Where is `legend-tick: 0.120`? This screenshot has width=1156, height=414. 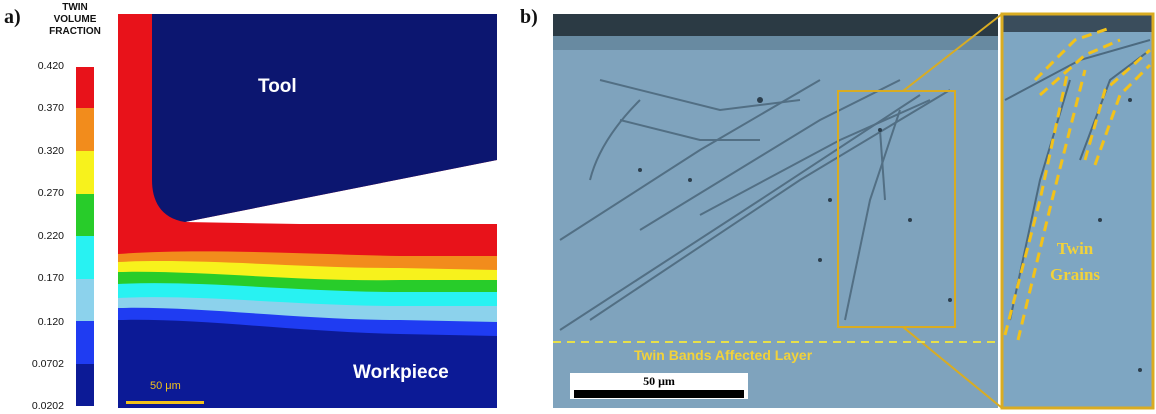
legend-tick: 0.120 is located at coordinates (50, 322).